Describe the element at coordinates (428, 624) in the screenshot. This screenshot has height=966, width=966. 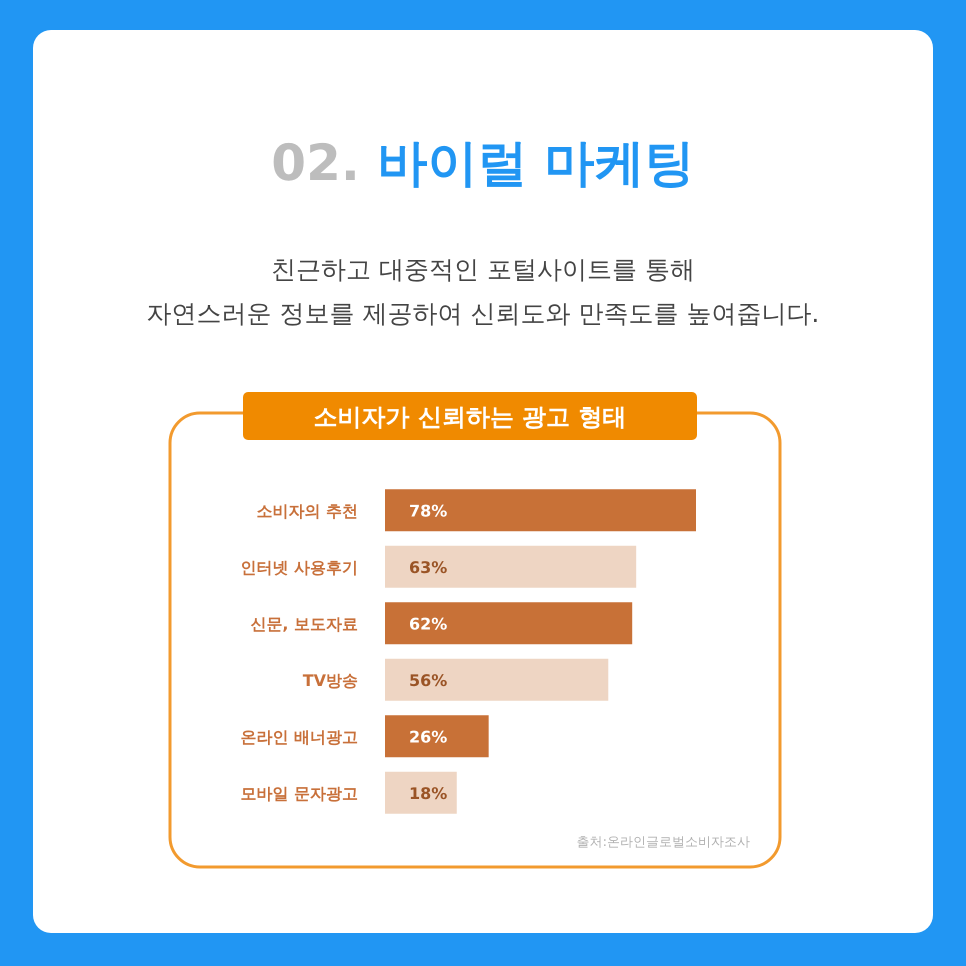
I see `data-label: 62%` at that location.